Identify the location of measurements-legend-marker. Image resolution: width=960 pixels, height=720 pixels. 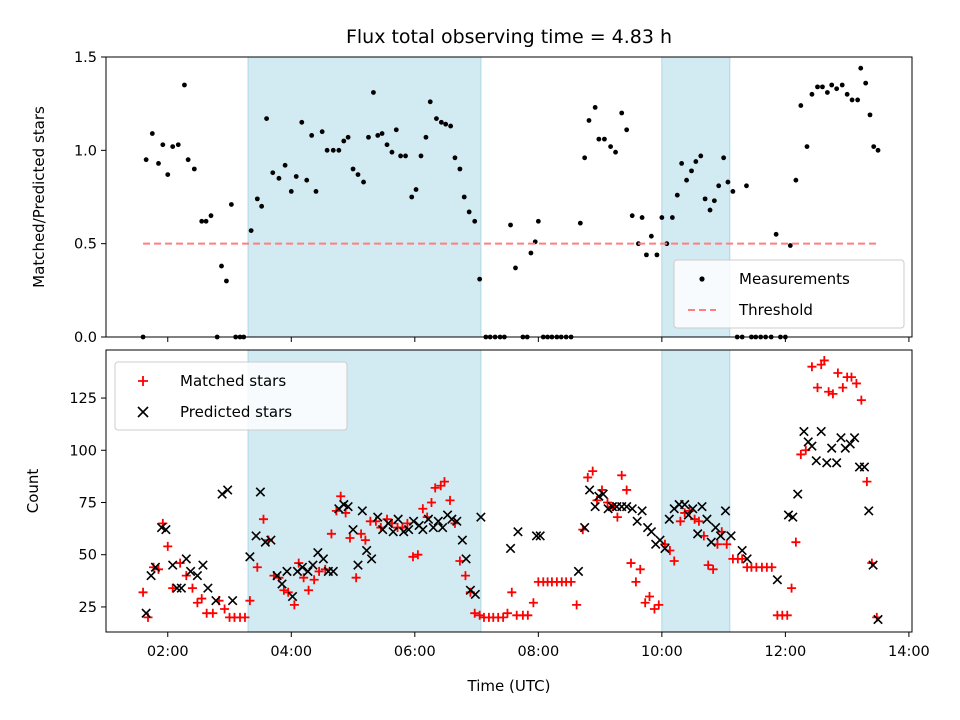
(702, 279).